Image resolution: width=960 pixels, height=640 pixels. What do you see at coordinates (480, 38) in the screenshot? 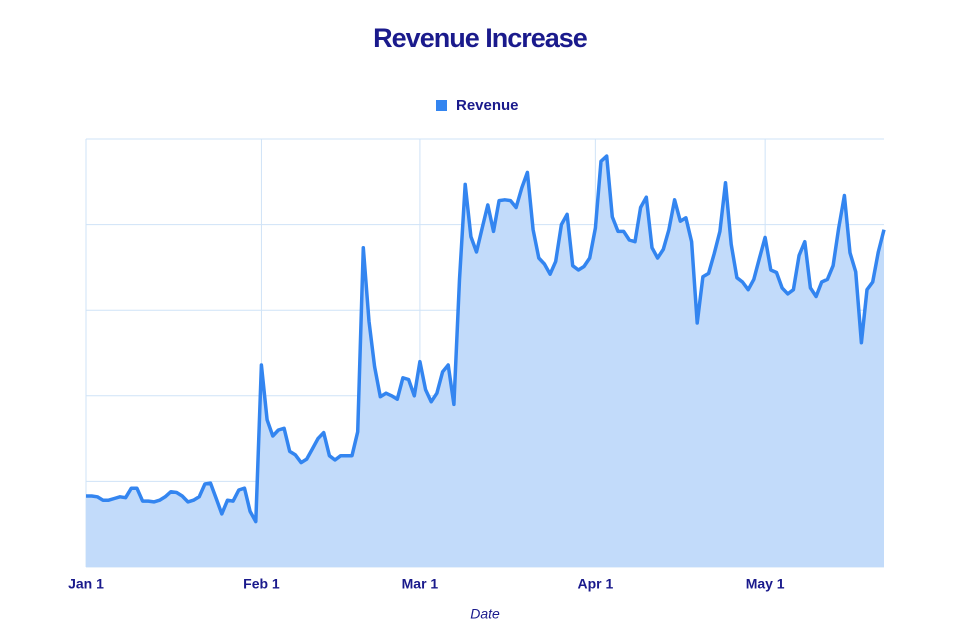
I see `chart-title: Revenue Increase` at bounding box center [480, 38].